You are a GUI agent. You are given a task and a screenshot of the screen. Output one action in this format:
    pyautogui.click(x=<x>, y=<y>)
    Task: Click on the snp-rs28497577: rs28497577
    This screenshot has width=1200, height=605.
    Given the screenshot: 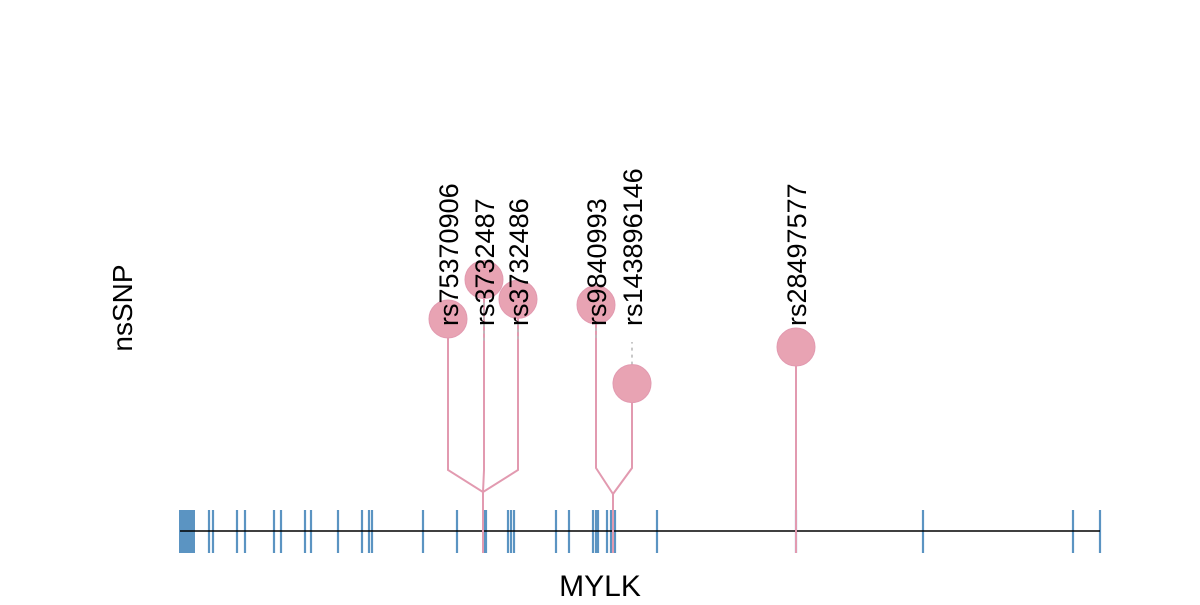 What is the action you would take?
    pyautogui.click(x=796, y=357)
    